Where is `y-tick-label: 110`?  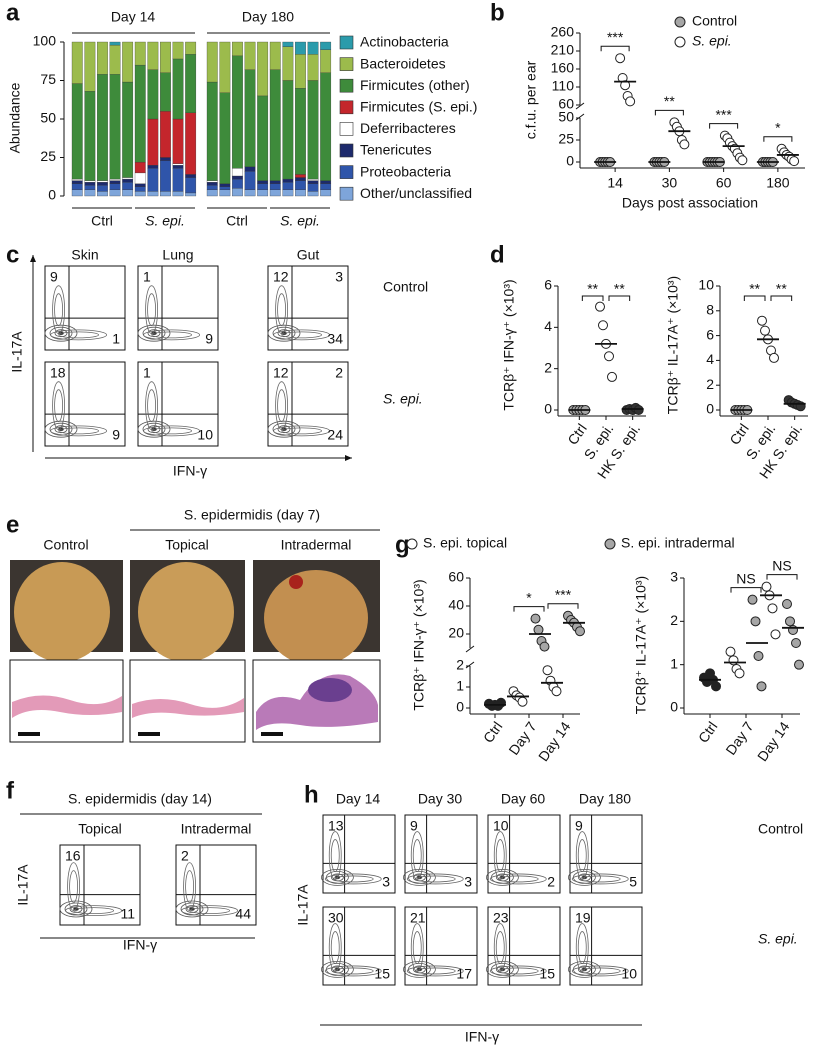 y-tick-label: 110 is located at coordinates (563, 86).